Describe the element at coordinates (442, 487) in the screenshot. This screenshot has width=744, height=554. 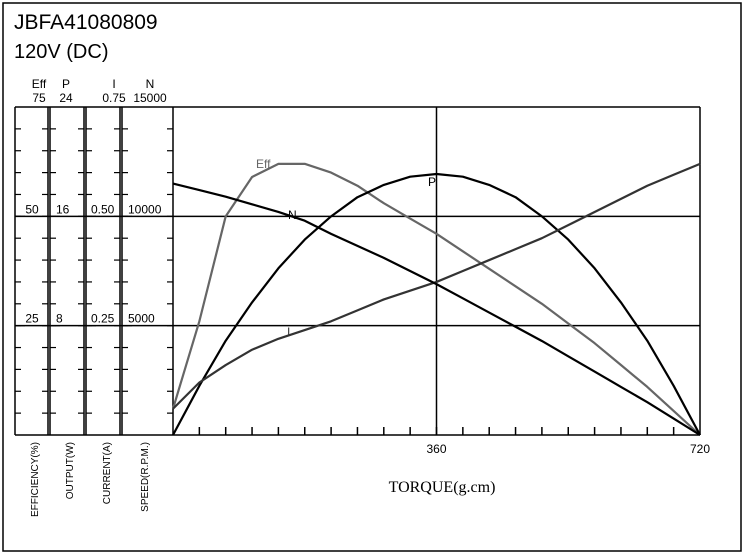
I see `x-axis-label: TORQUE(g.cm)` at that location.